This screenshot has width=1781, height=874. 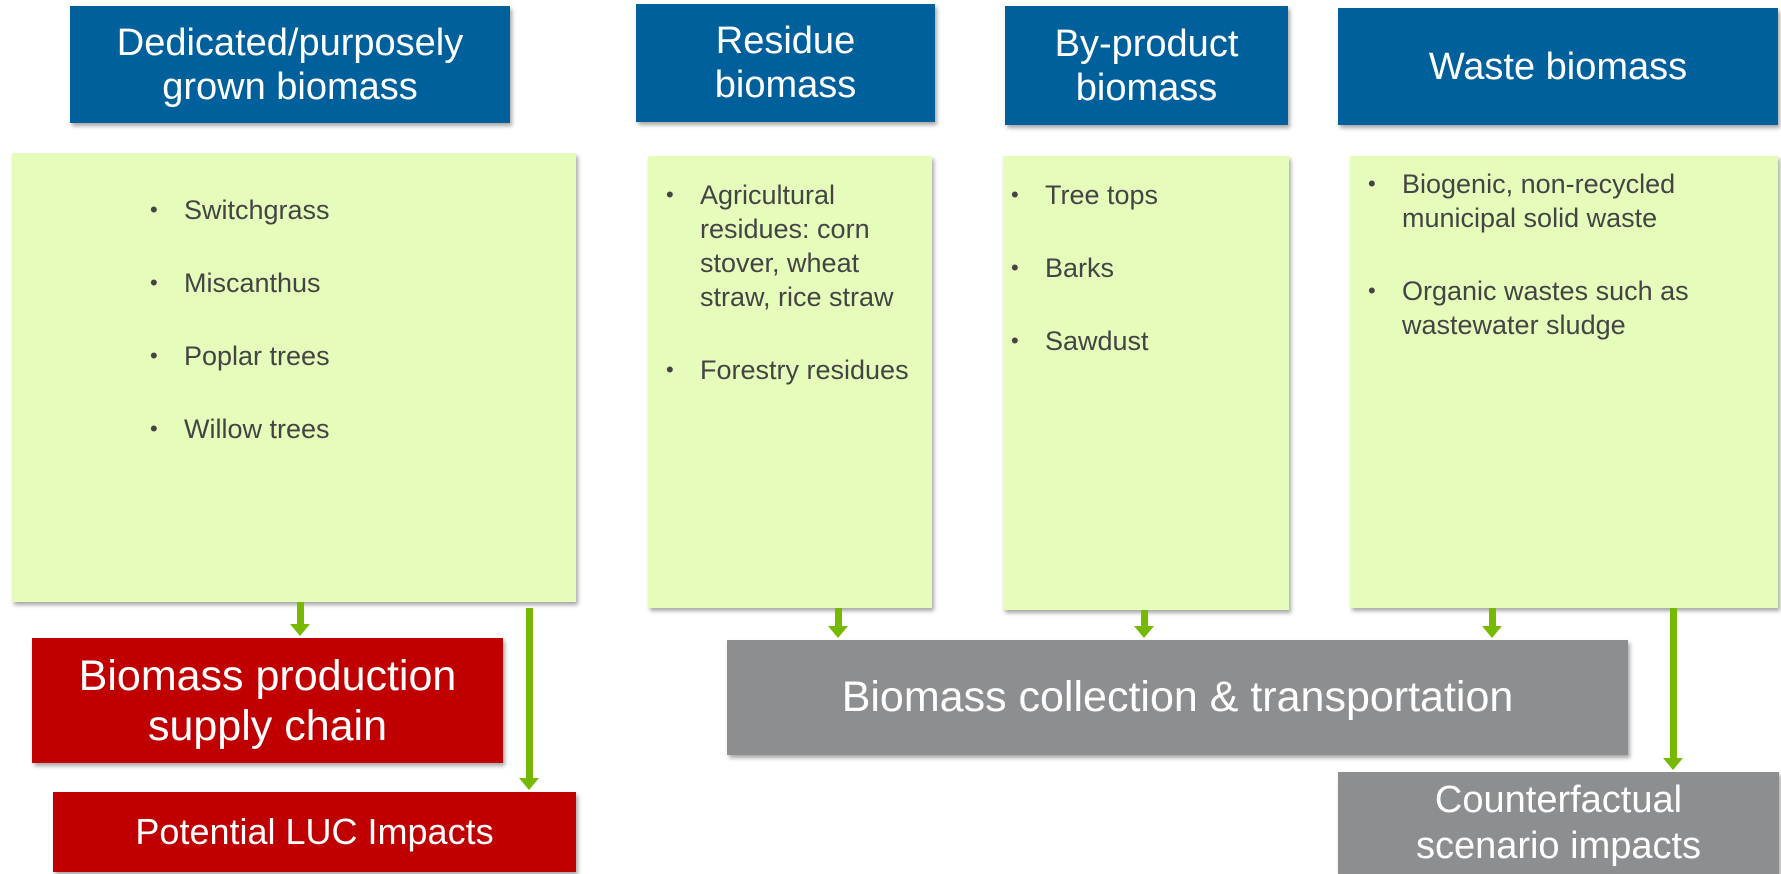 What do you see at coordinates (785, 63) in the screenshot?
I see `header: Residue biomass` at bounding box center [785, 63].